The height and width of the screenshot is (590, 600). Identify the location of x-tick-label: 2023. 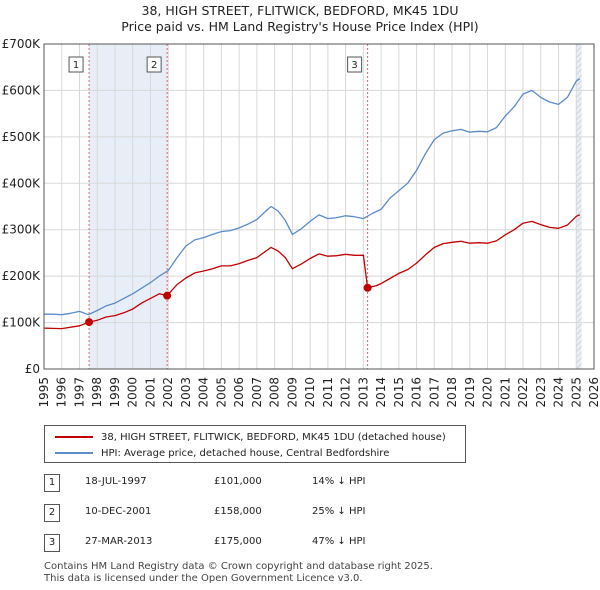
(541, 392).